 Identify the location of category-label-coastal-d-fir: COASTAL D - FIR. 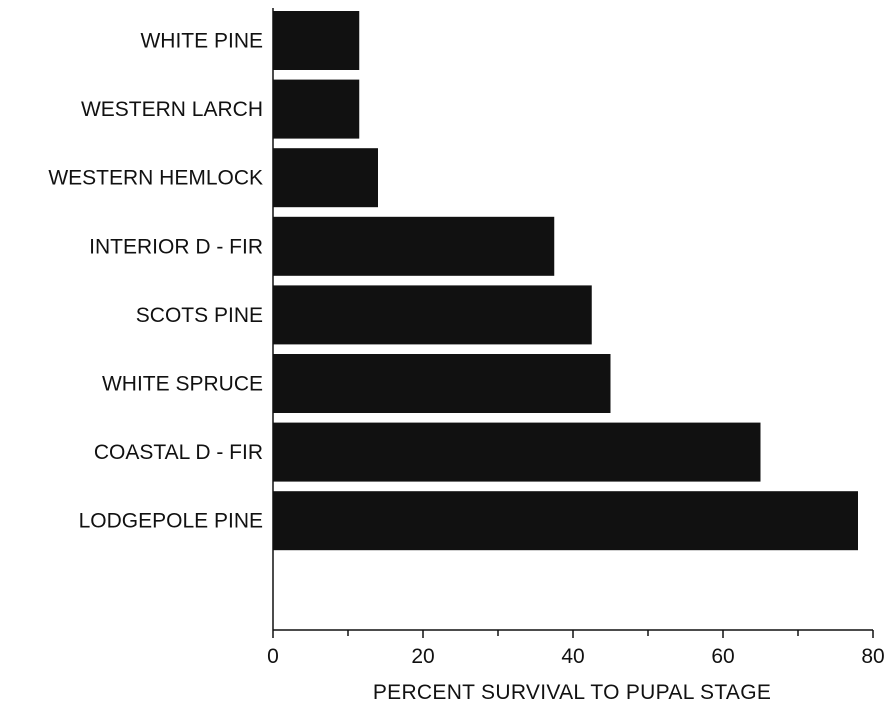
(178, 452).